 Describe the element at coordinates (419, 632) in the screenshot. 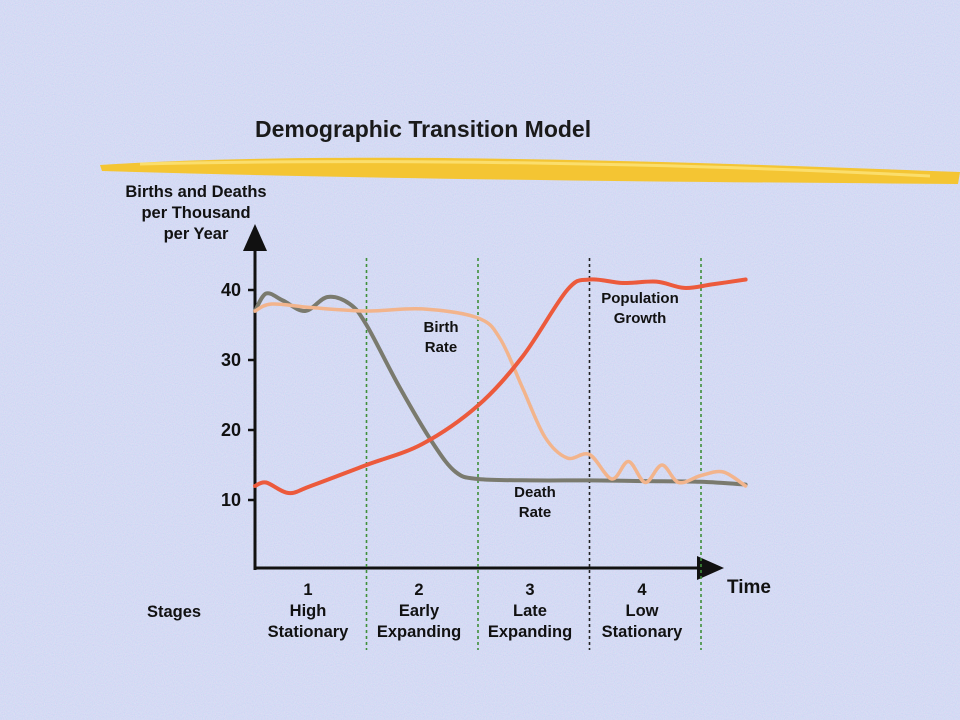

I see `stage-2-line-2: Expanding` at that location.